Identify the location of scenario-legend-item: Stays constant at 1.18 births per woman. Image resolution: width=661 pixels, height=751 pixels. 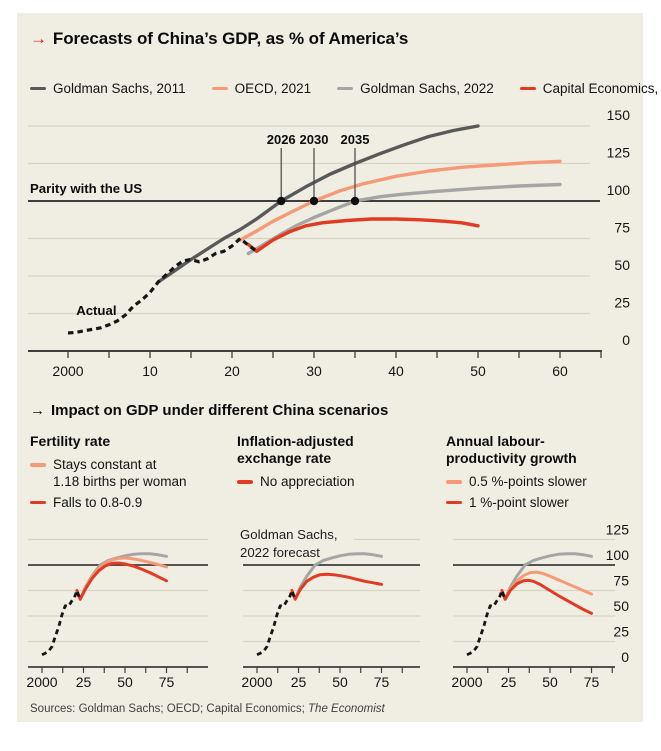
(132, 473).